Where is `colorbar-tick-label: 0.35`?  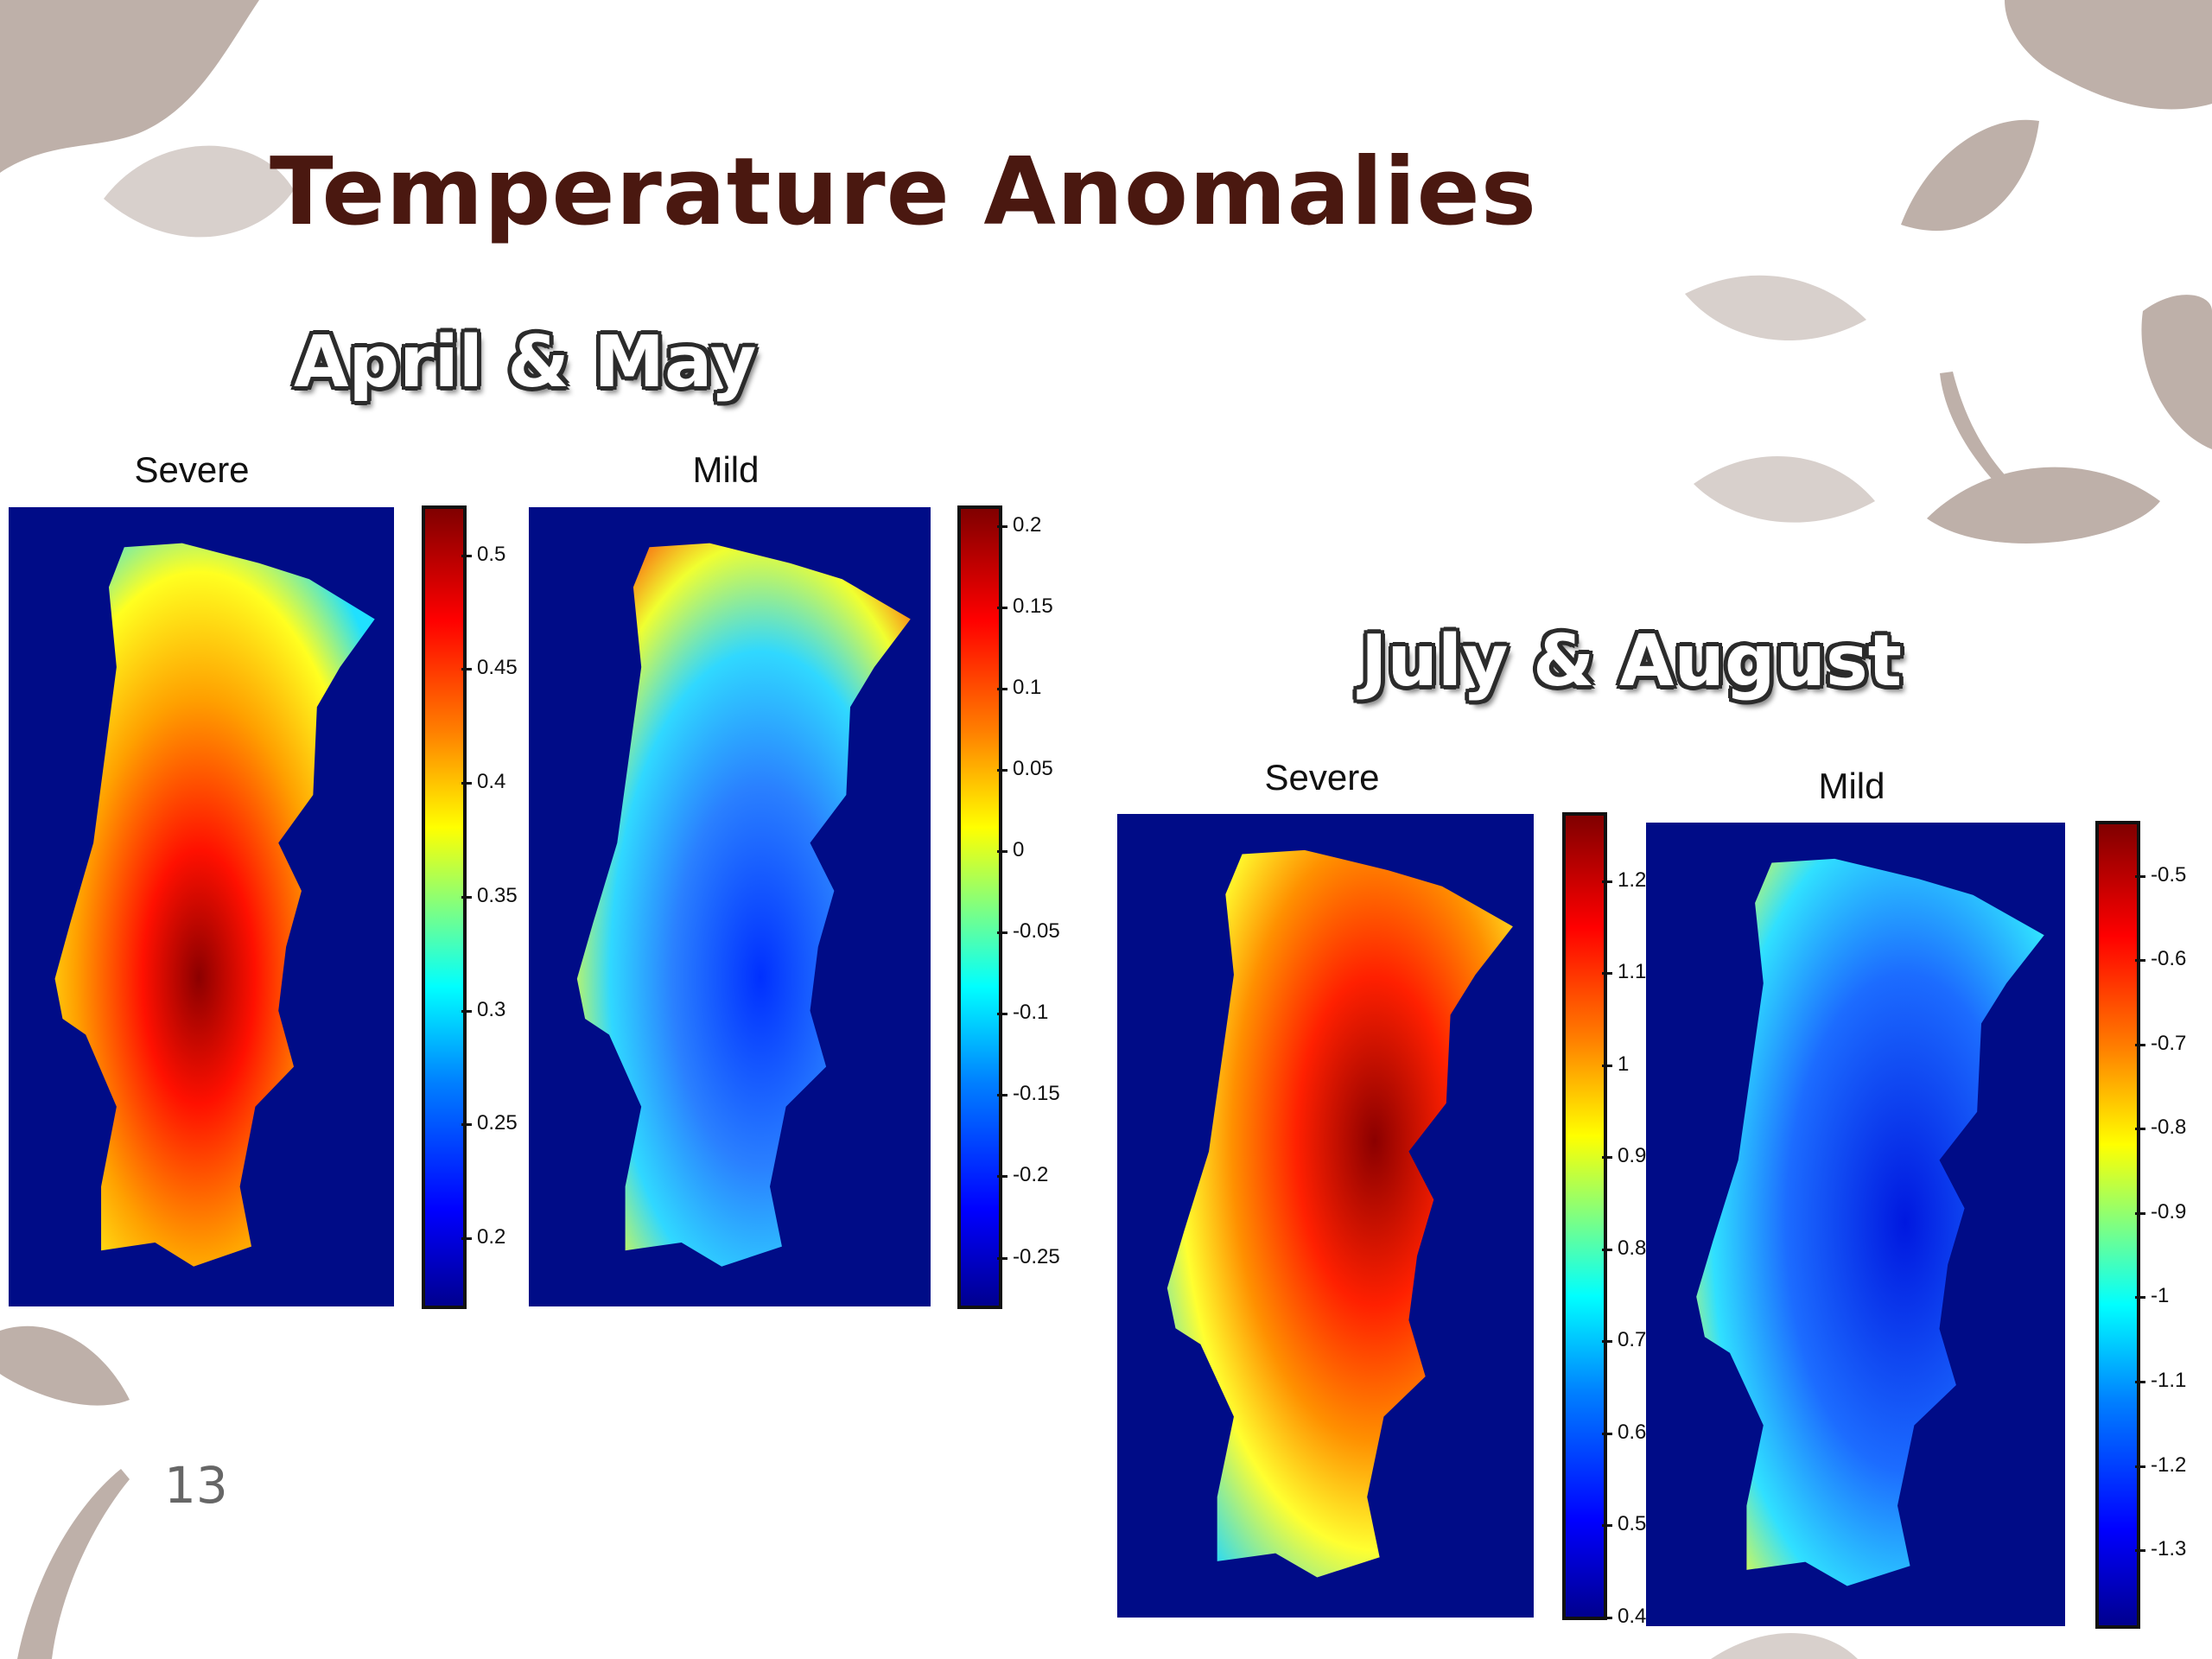 colorbar-tick-label: 0.35 is located at coordinates (489, 895).